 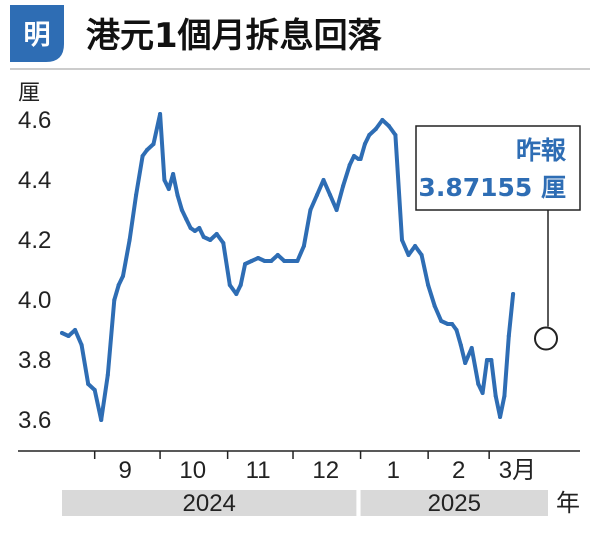 I want to click on x-tick-label: 12, so click(x=325, y=470).